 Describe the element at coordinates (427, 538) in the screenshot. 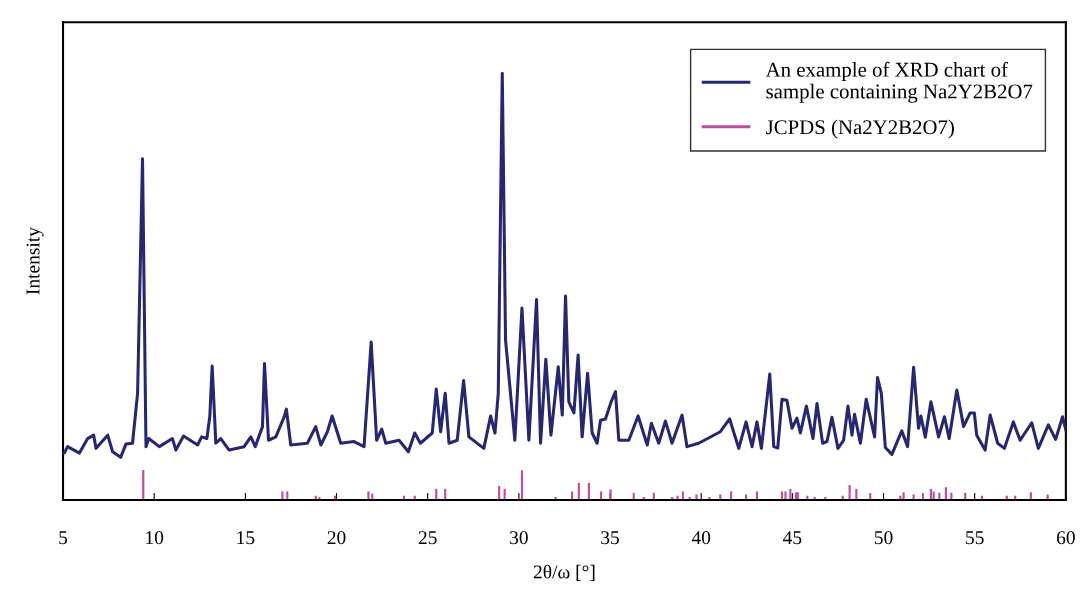

I see `x-tick-label: 25` at that location.